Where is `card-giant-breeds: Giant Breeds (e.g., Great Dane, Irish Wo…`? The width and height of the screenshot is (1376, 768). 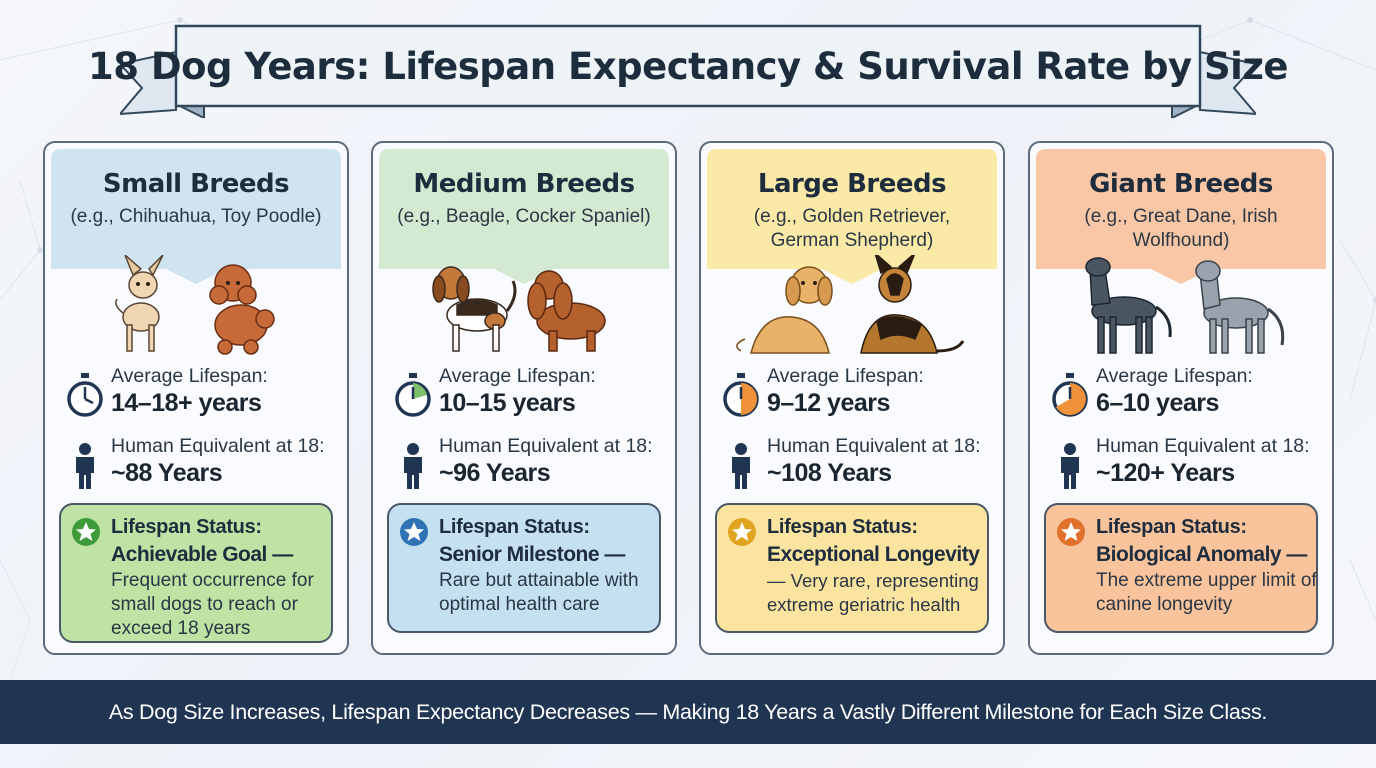 card-giant-breeds: Giant Breeds (e.g., Great Dane, Irish Wo… is located at coordinates (1181, 398).